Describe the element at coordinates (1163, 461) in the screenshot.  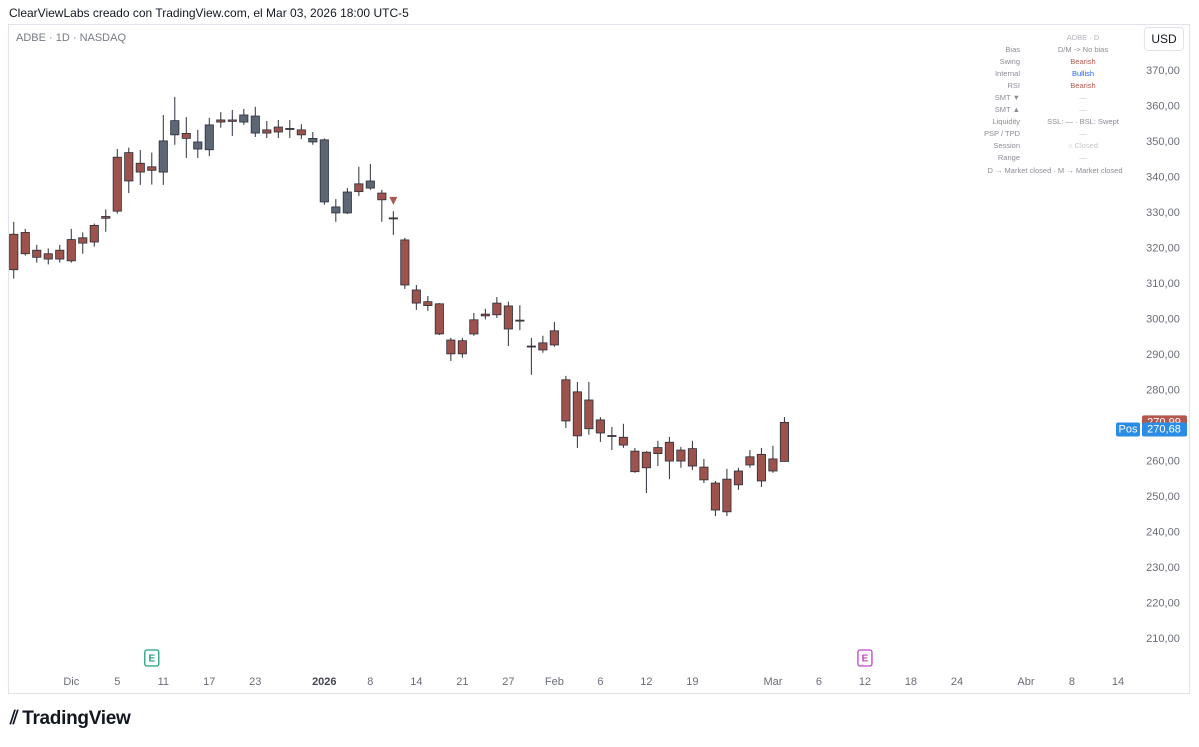
I see `y-tick-label: 260,00` at that location.